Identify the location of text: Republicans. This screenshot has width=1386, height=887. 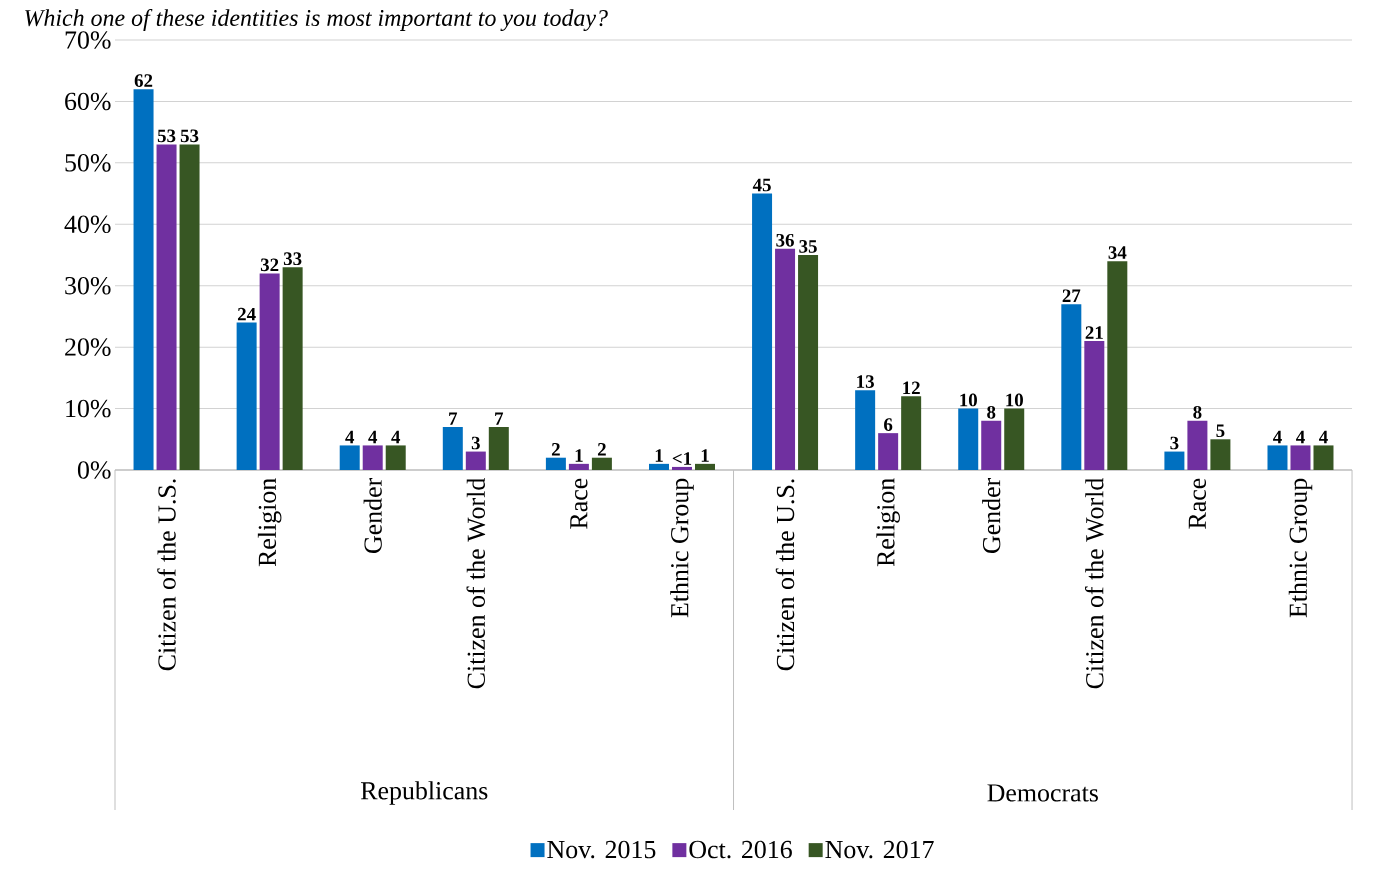
(424, 793).